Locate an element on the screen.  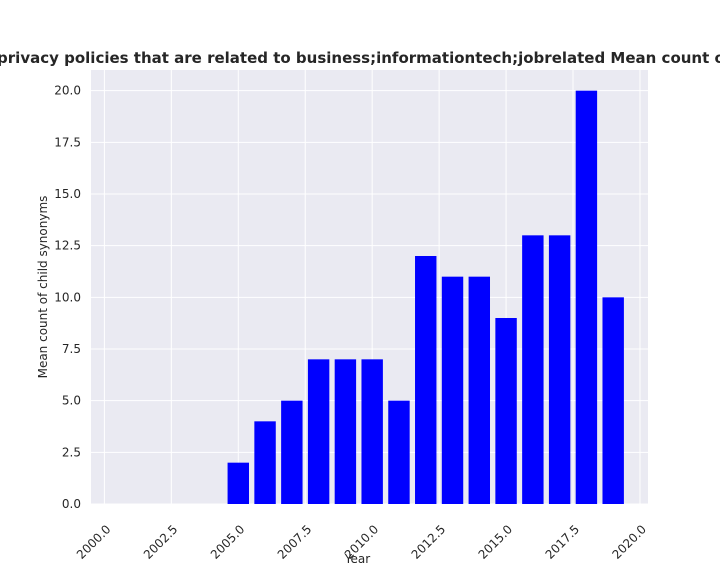
y-tick-label: 15.0 is located at coordinates (67, 194).